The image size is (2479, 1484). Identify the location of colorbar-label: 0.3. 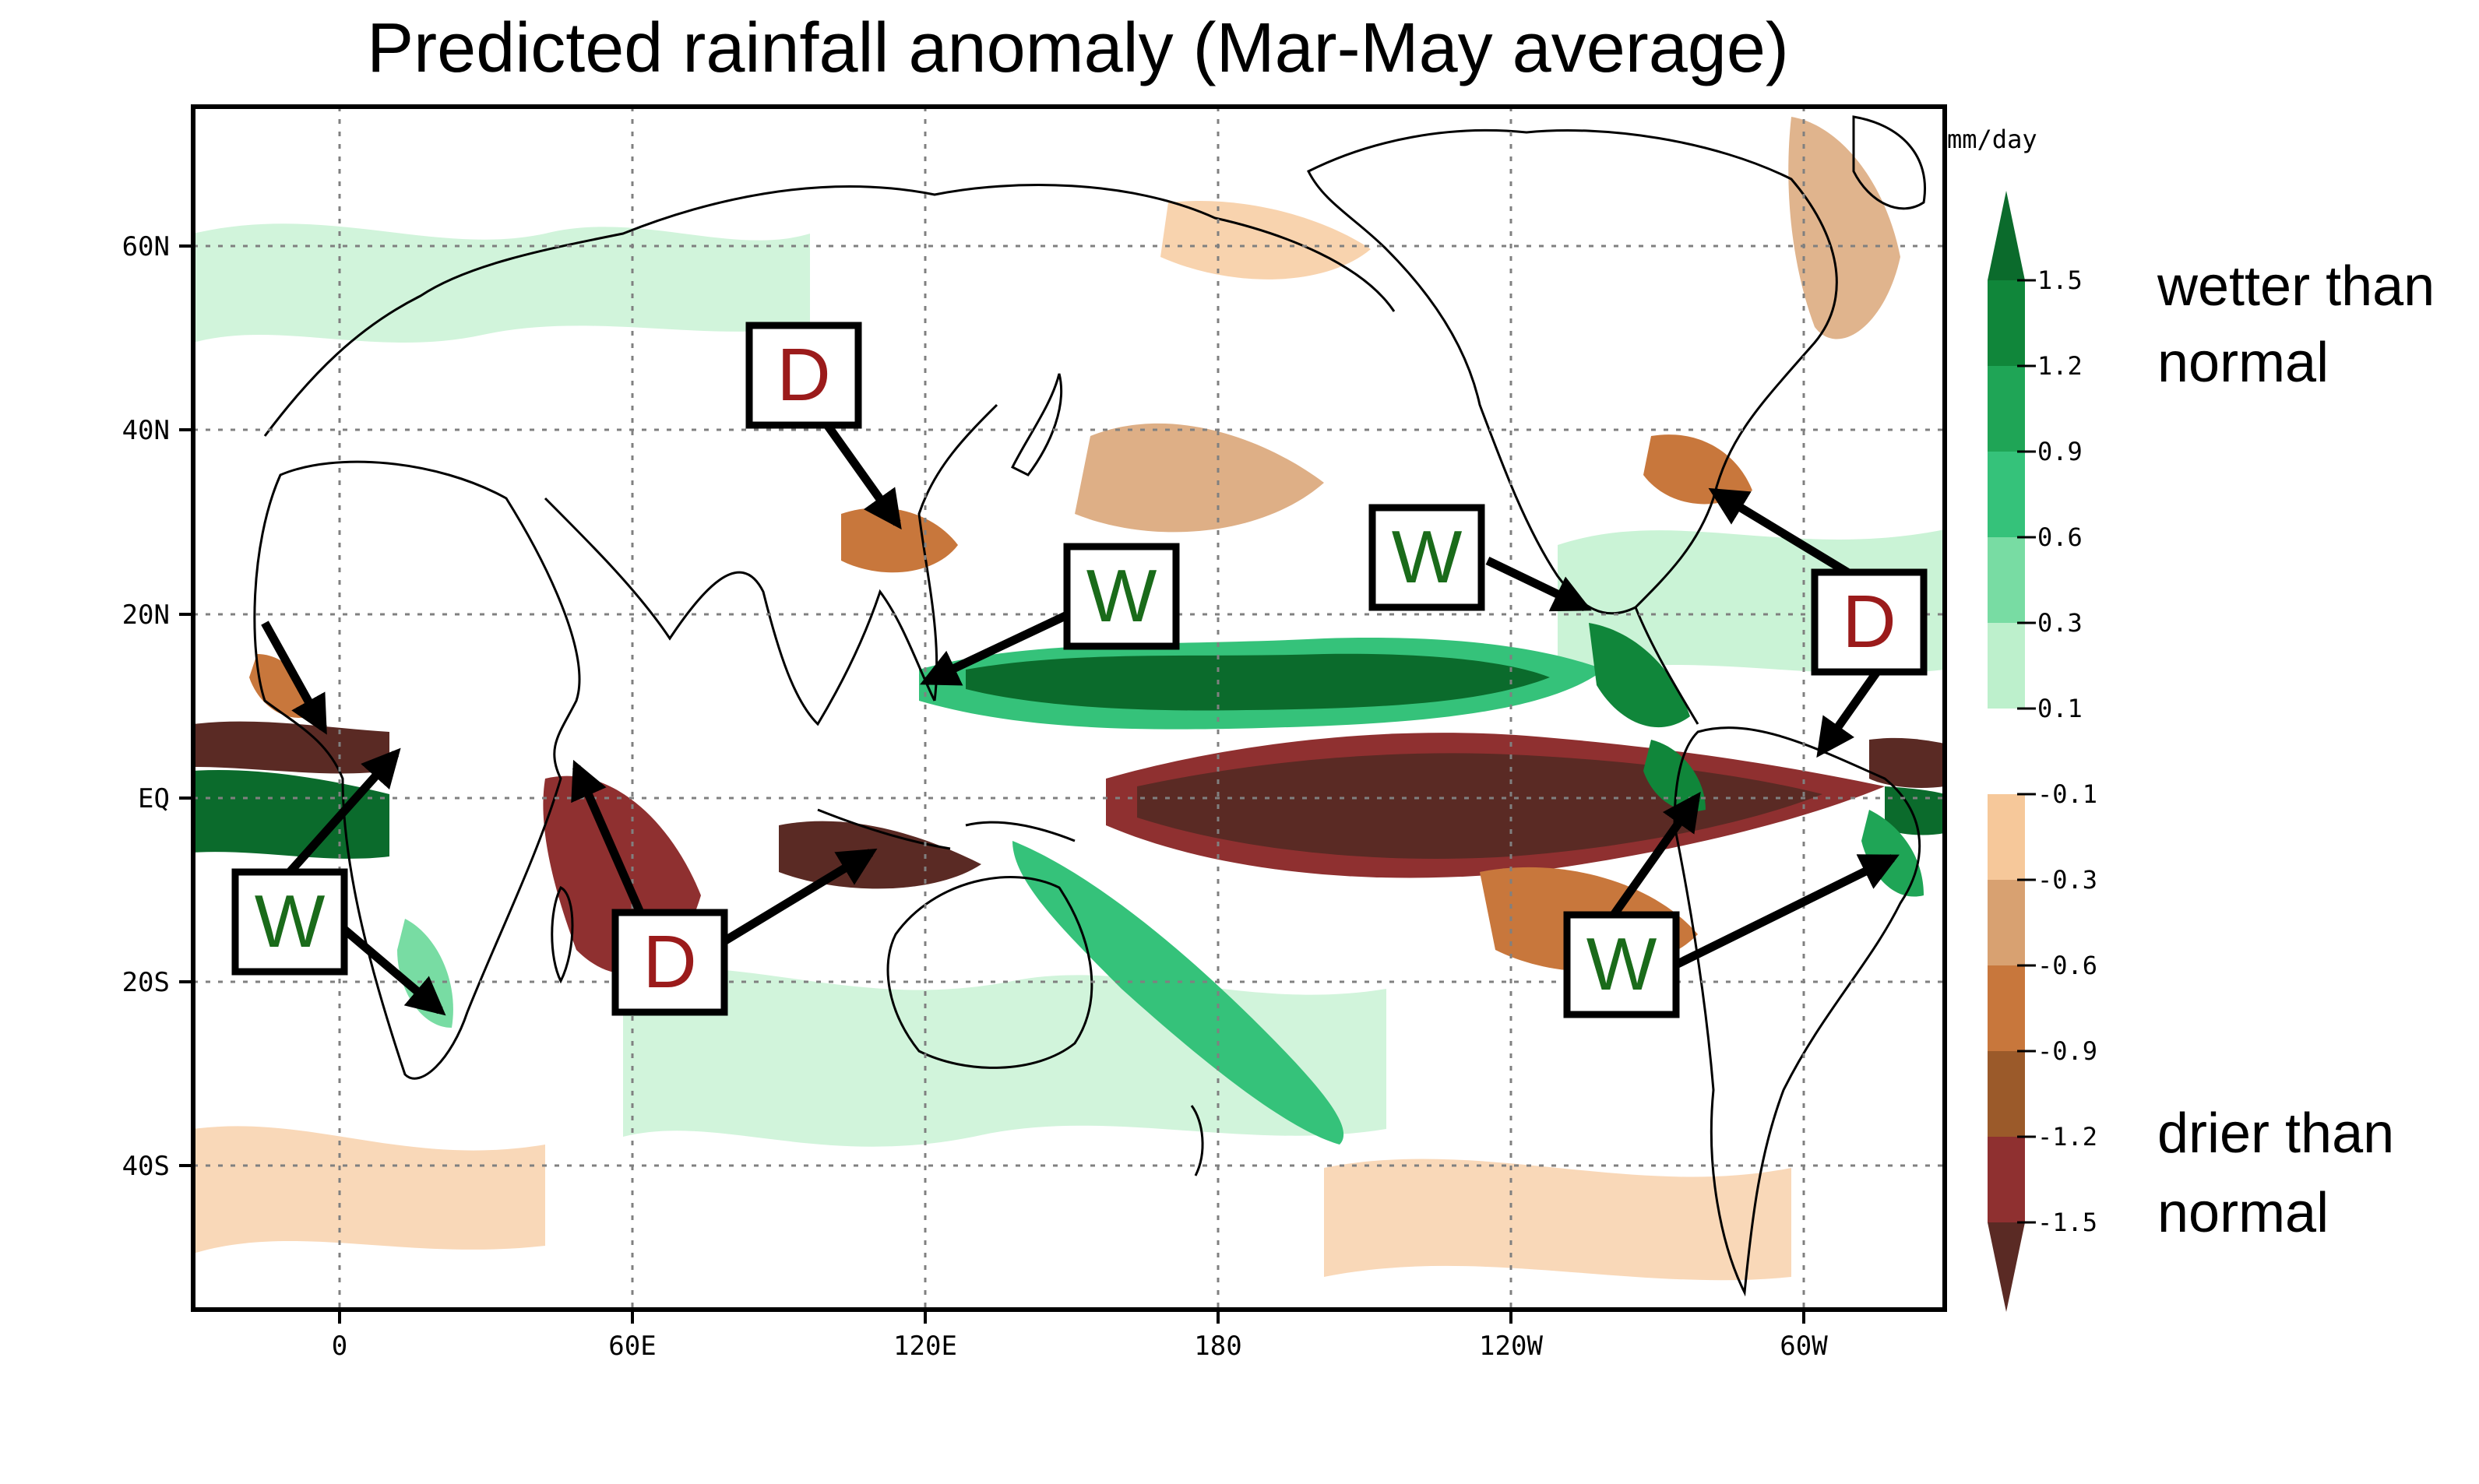
(2060, 623).